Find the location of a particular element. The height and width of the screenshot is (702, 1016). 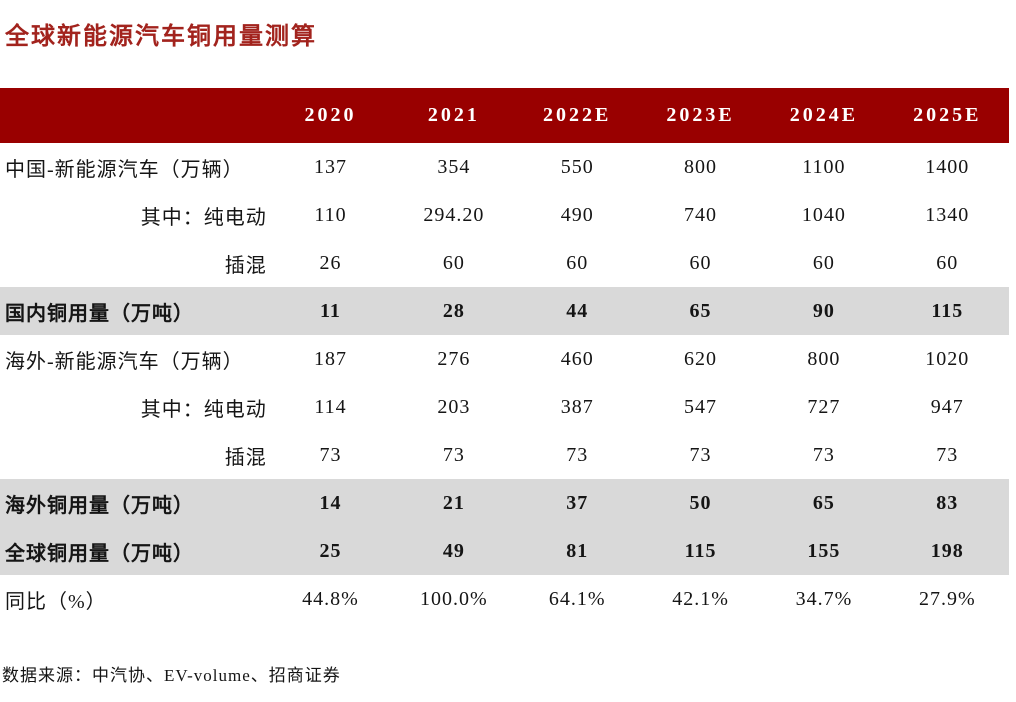

table-cell: 11 is located at coordinates (330, 311).